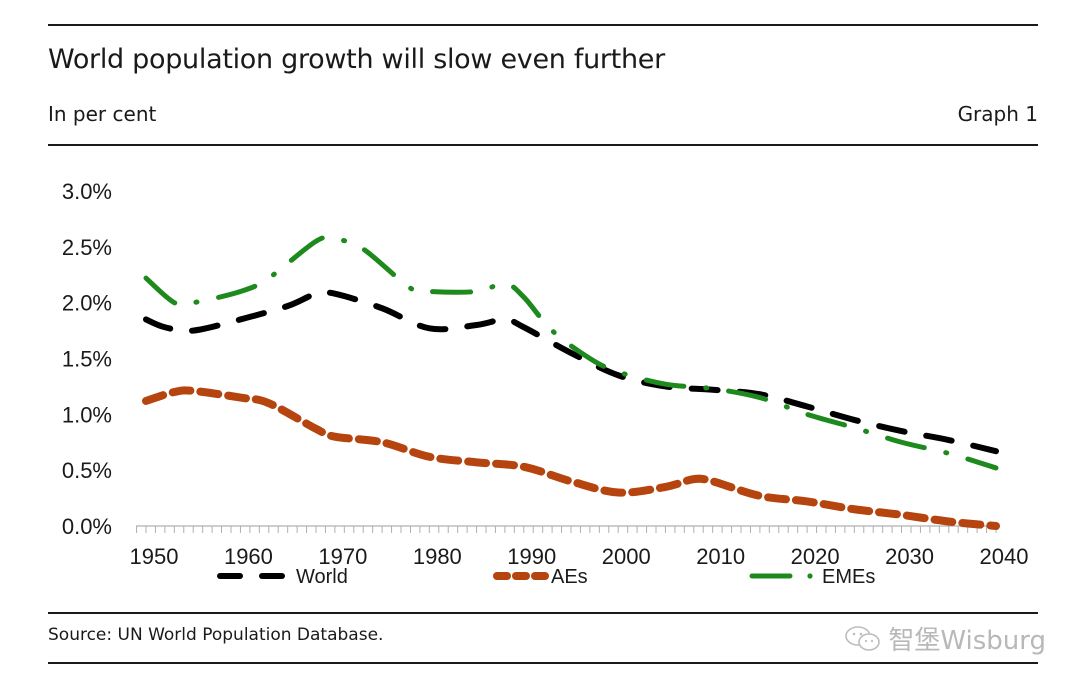 This screenshot has width=1080, height=693. I want to click on y-tick-label: 1.5%, so click(87, 359).